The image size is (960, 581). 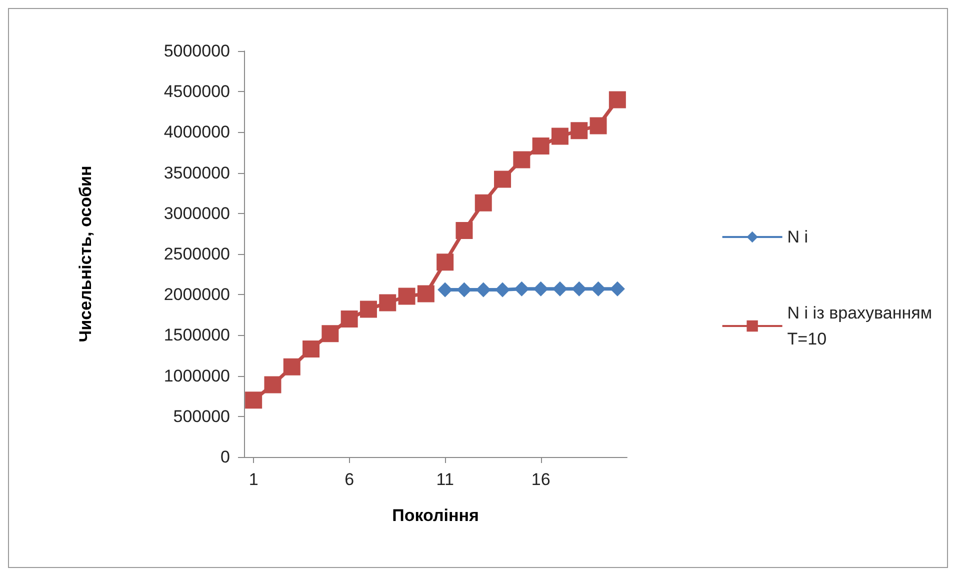 I want to click on y-tick-label: 4500000, so click(x=197, y=92).